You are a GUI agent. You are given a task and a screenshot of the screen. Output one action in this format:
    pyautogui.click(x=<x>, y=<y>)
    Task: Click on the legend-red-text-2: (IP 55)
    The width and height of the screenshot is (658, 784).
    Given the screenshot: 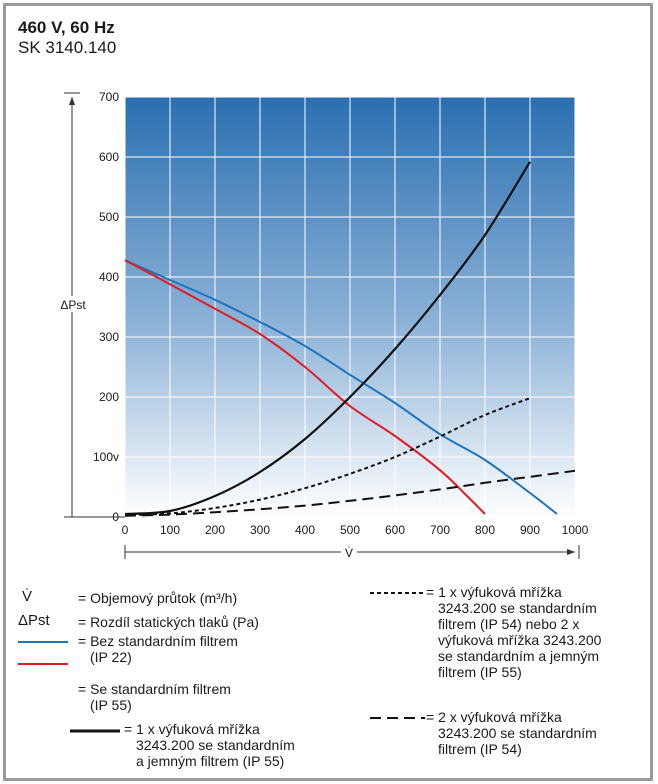 What is the action you would take?
    pyautogui.click(x=111, y=705)
    